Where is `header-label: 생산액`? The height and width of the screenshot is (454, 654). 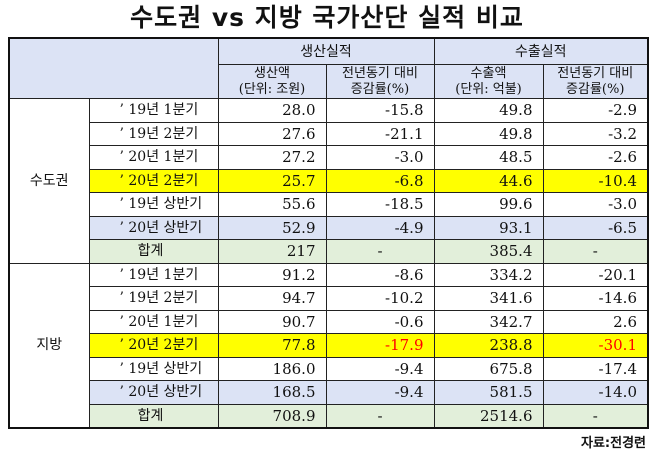
header-label: 생산액 is located at coordinates (272, 73).